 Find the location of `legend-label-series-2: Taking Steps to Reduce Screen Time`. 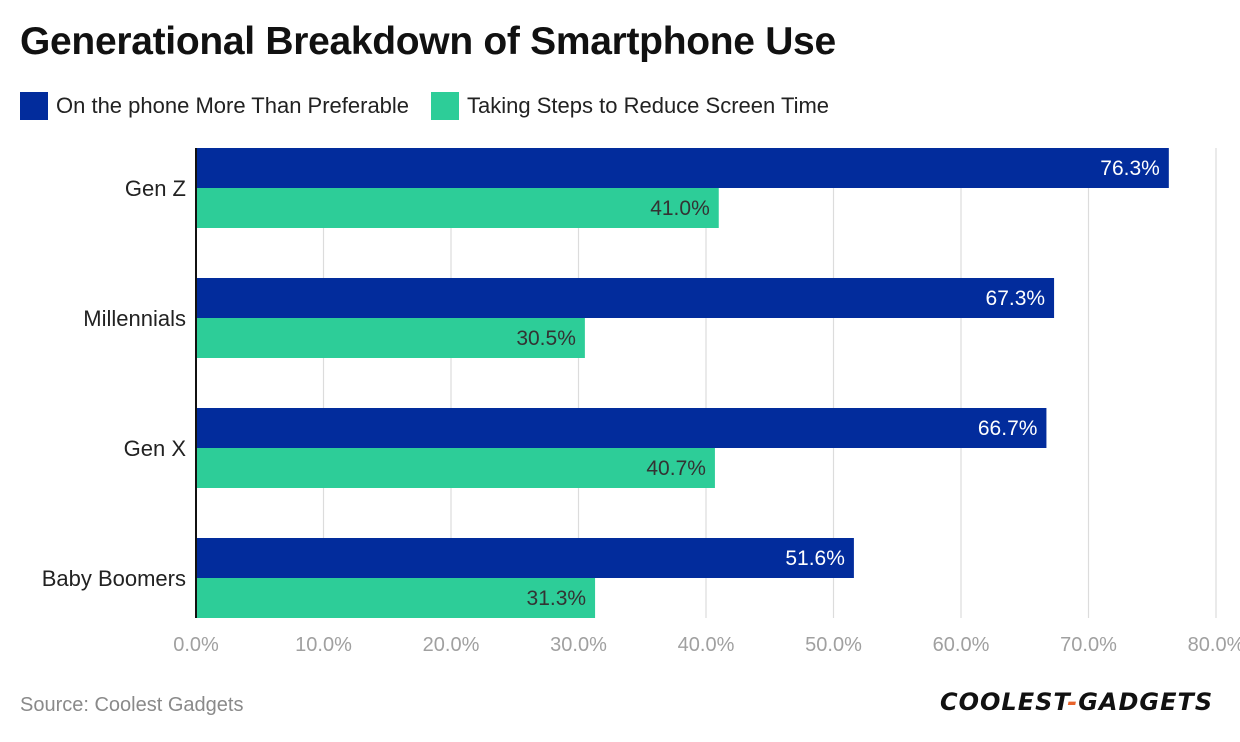

legend-label-series-2: Taking Steps to Reduce Screen Time is located at coordinates (648, 105).